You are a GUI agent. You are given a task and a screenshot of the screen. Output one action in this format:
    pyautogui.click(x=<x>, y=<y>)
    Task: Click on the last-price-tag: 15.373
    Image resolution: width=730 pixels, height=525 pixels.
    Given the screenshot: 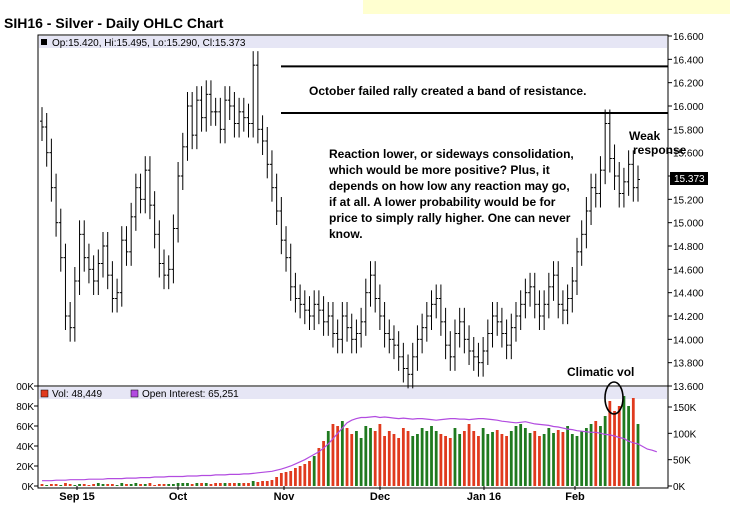 What is the action you would take?
    pyautogui.click(x=689, y=179)
    